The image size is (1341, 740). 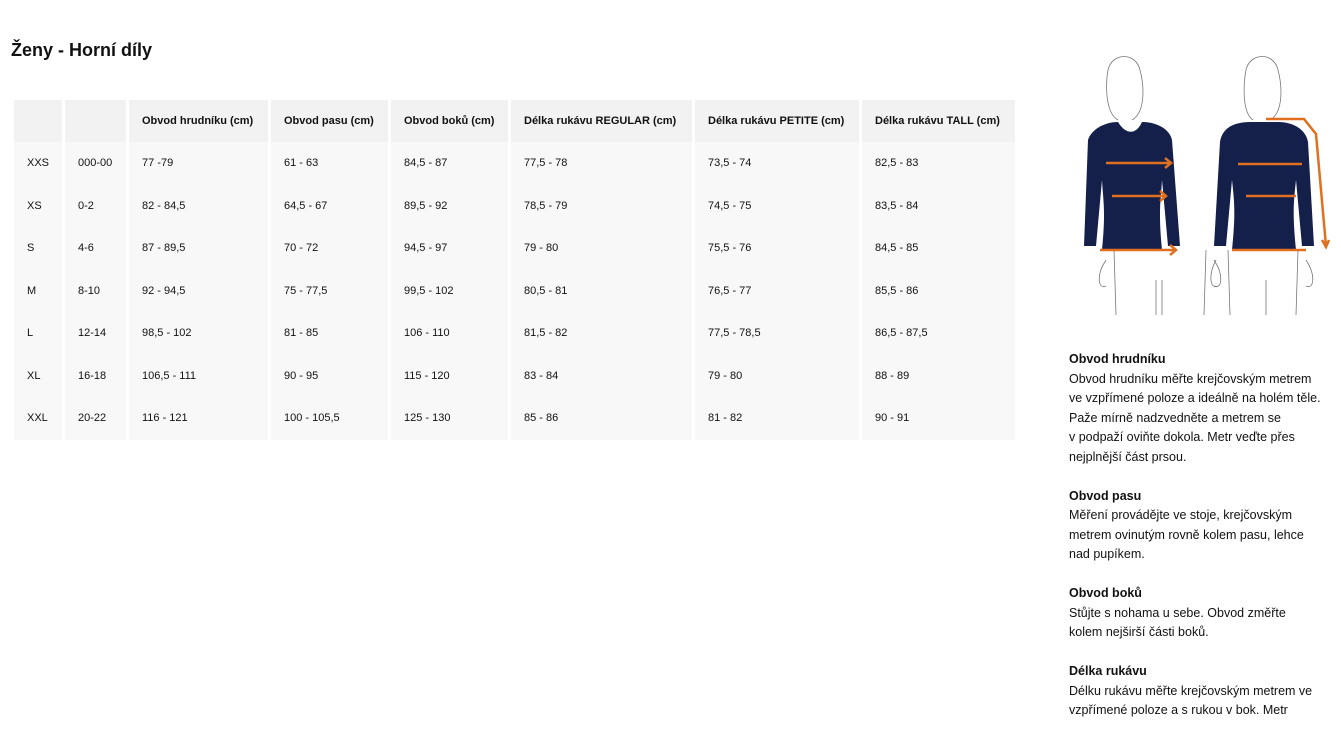 I want to click on table-cell: 106 - 110, so click(x=449, y=333).